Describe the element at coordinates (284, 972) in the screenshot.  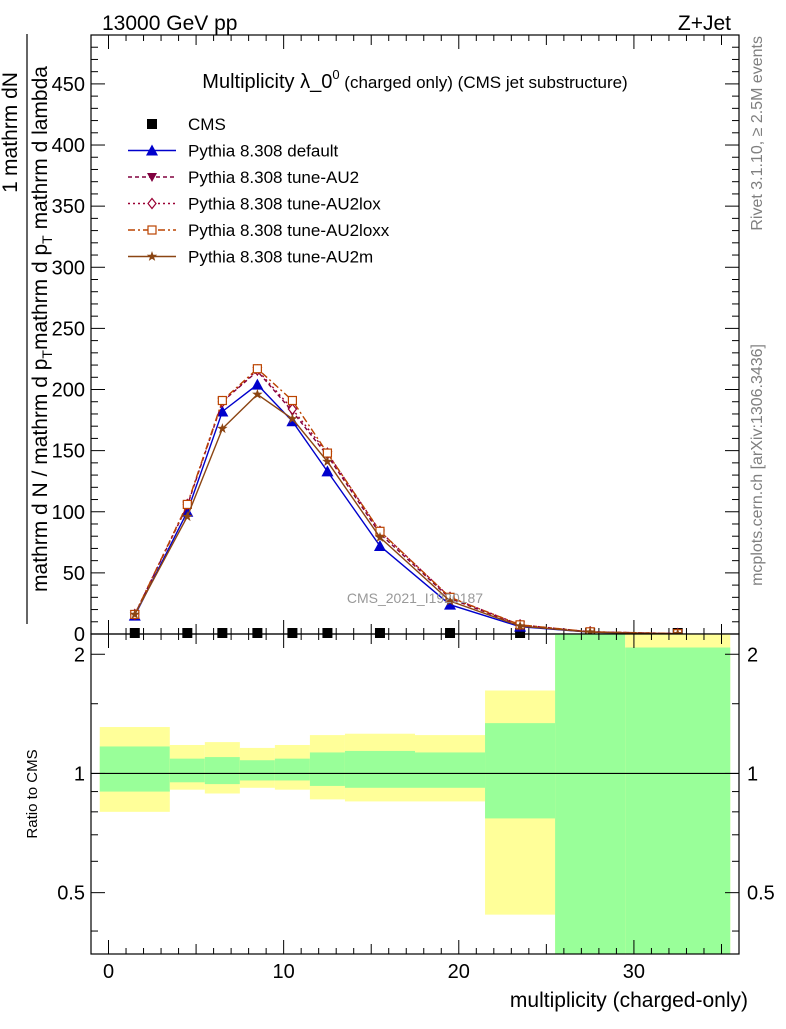
I see `x-tick-label: 10` at that location.